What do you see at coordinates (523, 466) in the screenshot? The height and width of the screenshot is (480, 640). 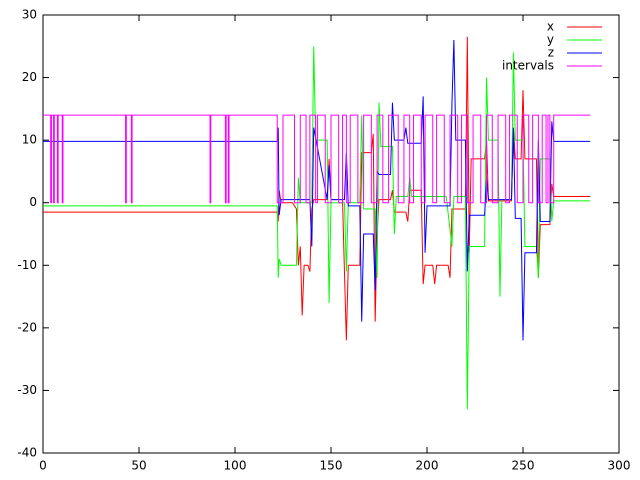 I see `x-tick-label: 250` at bounding box center [523, 466].